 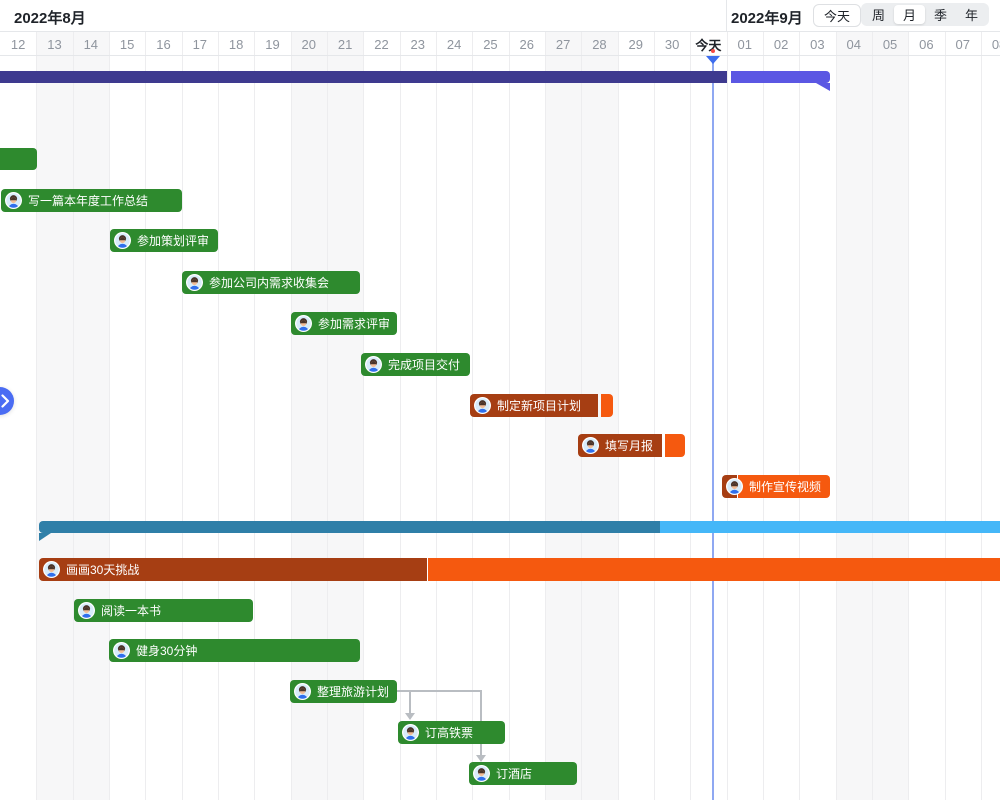 I want to click on view-option-年: 年, so click(x=971, y=15).